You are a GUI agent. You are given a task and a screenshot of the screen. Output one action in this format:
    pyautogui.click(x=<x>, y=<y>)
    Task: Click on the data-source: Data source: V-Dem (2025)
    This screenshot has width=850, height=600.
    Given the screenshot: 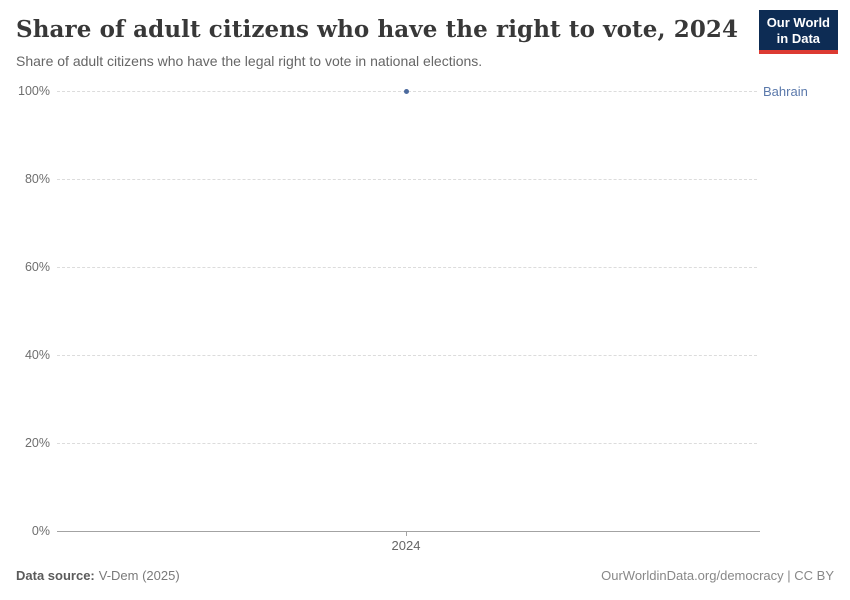 What is the action you would take?
    pyautogui.click(x=98, y=575)
    